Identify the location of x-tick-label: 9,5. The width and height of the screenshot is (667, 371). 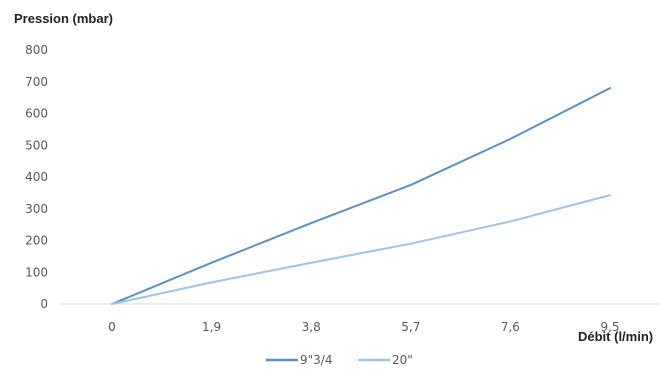
(609, 327).